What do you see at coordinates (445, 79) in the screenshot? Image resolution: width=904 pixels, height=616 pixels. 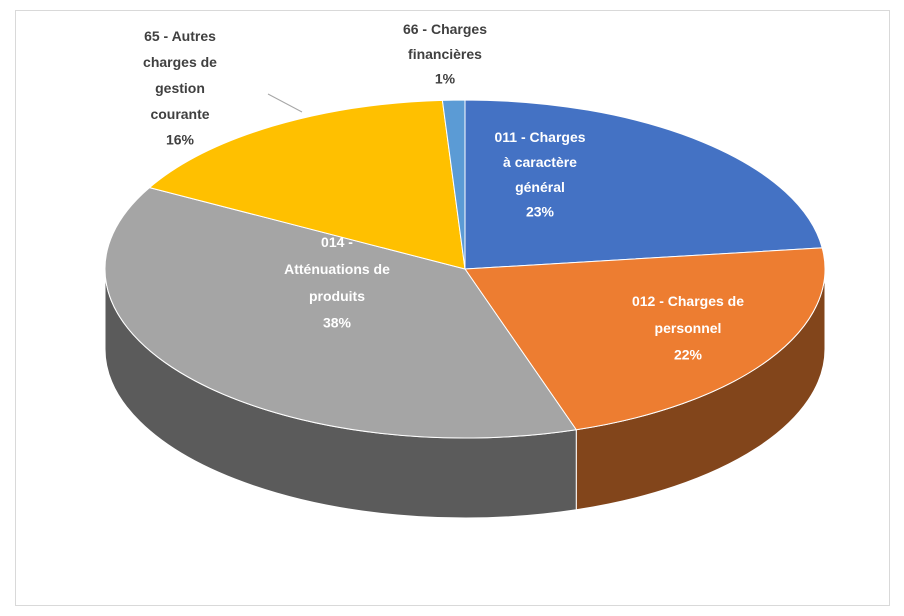 I see `slice-value-label: 1%` at bounding box center [445, 79].